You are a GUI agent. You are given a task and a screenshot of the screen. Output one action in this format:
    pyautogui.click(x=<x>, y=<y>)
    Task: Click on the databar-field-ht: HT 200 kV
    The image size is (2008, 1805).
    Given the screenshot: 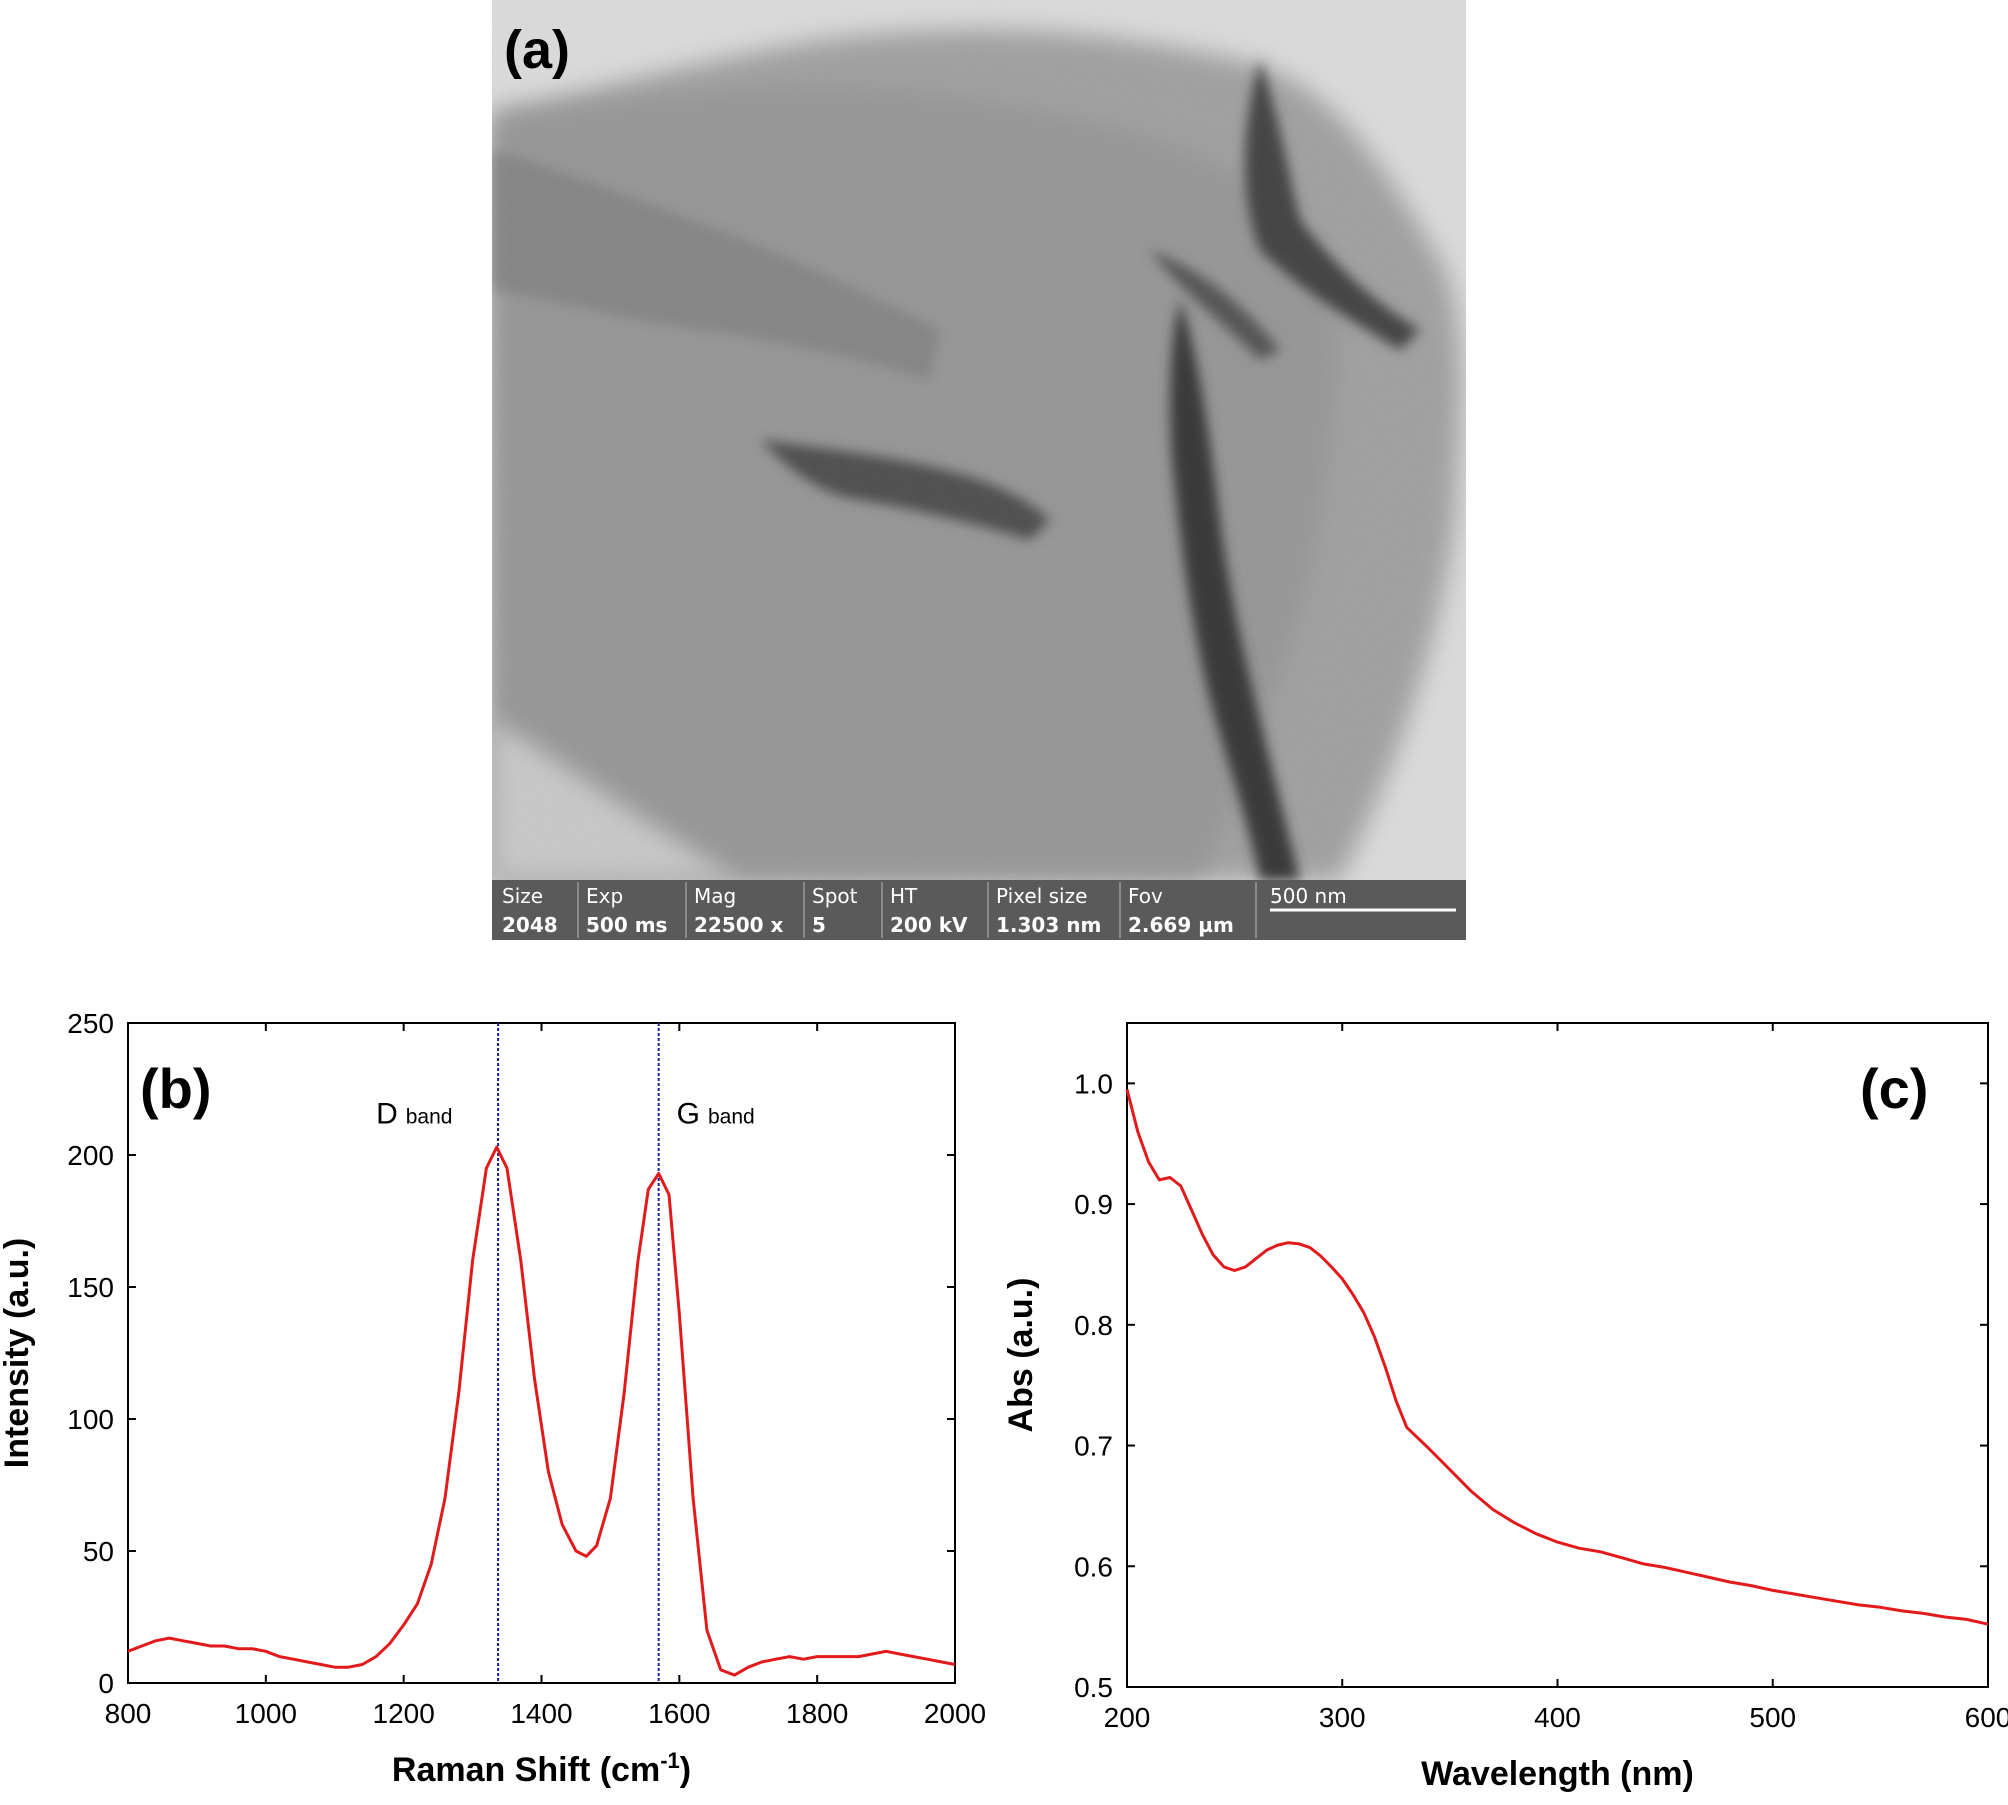 What is the action you would take?
    pyautogui.click(x=929, y=910)
    